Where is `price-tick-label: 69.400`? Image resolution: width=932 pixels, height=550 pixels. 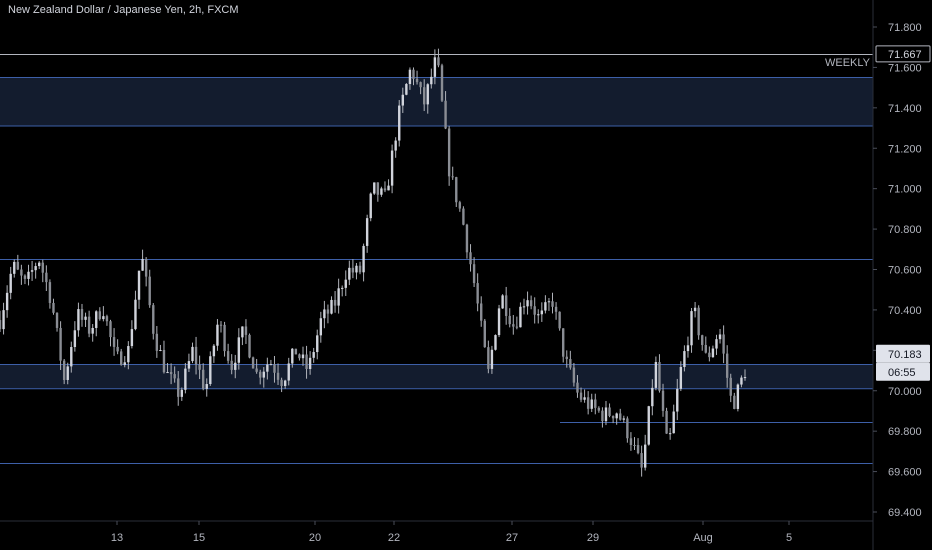 price-tick-label: 69.400 is located at coordinates (905, 513).